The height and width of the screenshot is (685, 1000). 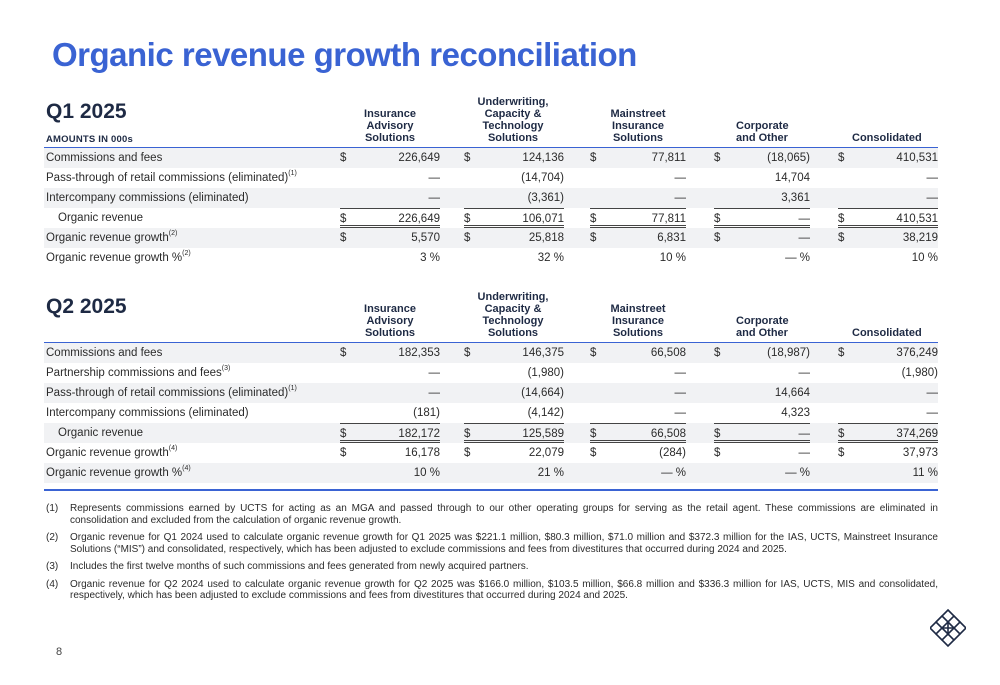 What do you see at coordinates (134, 373) in the screenshot?
I see `row-label-text: Partnership commissions and fees` at bounding box center [134, 373].